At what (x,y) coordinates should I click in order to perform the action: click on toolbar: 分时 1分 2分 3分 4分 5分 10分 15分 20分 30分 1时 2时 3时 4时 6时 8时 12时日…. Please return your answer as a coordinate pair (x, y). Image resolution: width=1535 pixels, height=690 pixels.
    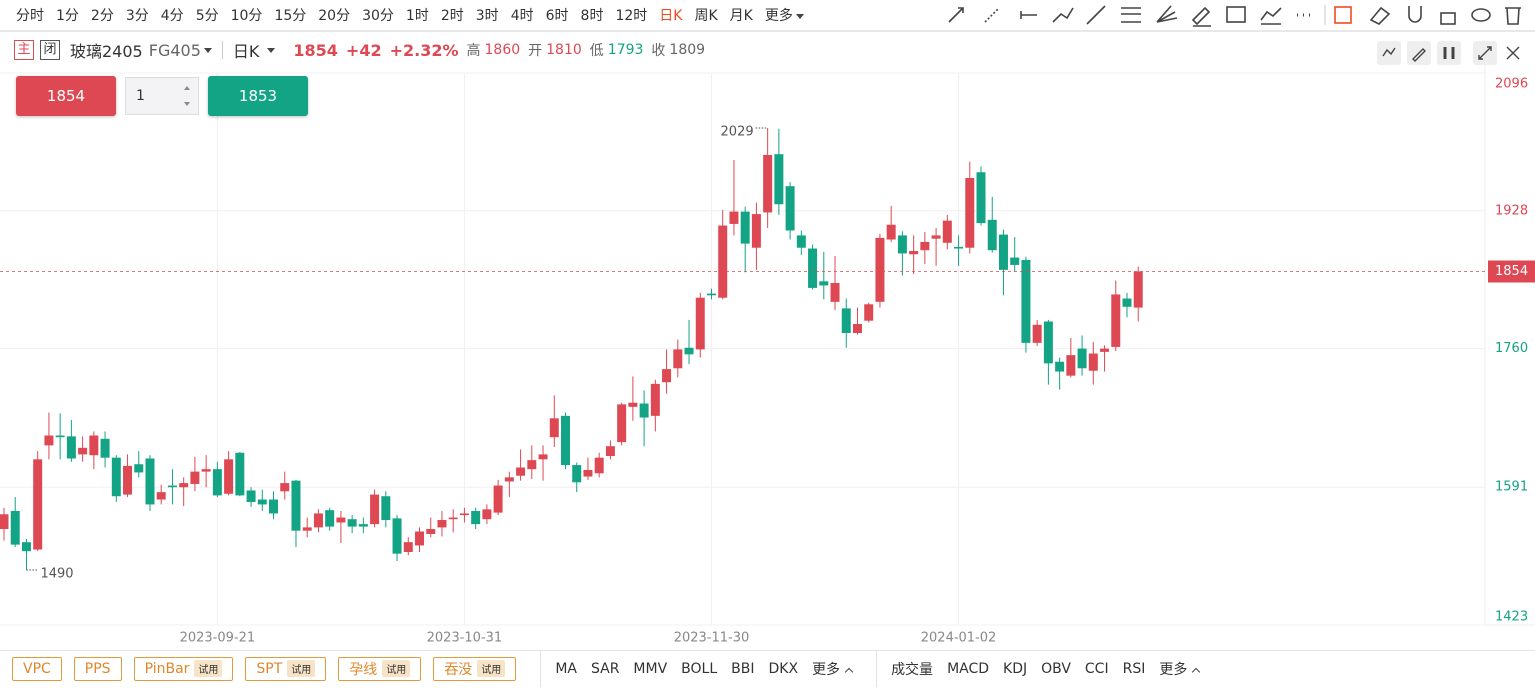
    Looking at the image, I should click on (767, 16).